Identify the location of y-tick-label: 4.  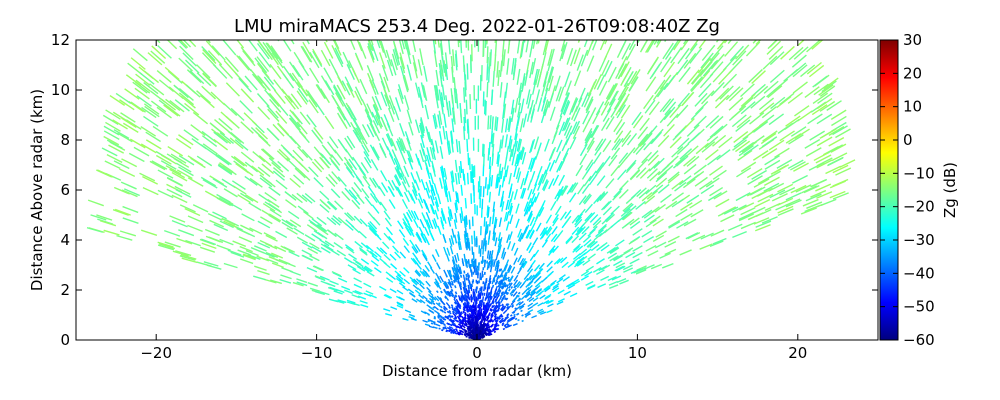
(65, 240).